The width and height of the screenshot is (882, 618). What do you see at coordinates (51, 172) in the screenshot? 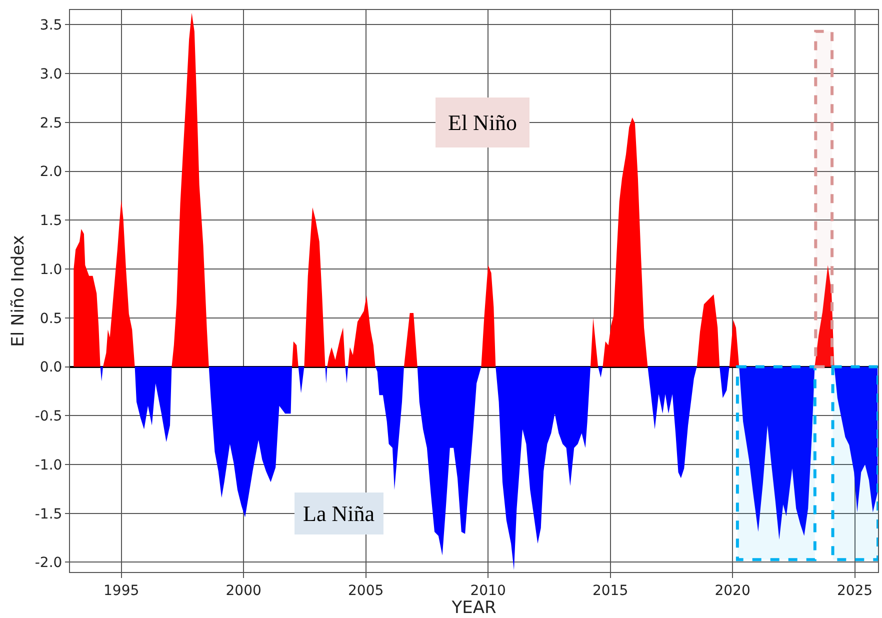
I see `y-tick-label: 2.0` at bounding box center [51, 172].